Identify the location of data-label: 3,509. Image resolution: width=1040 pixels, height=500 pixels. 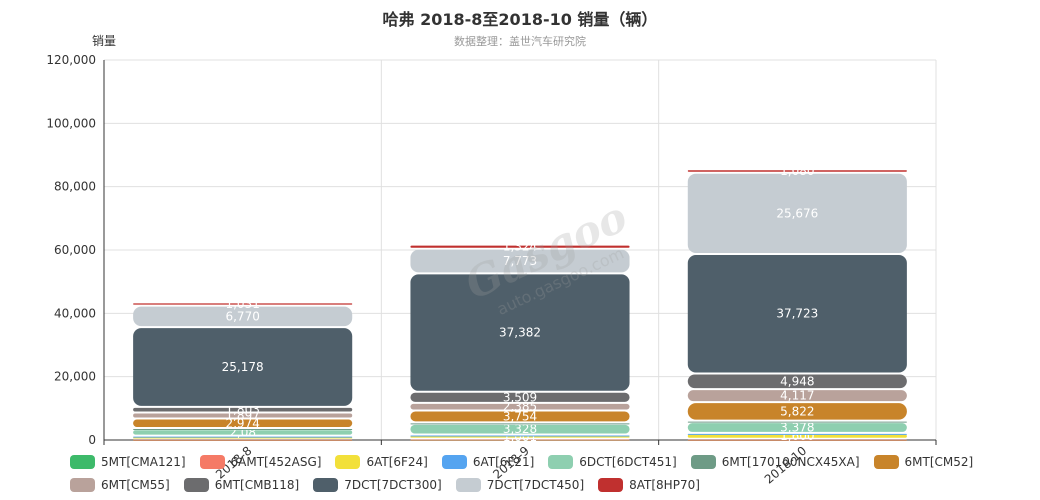
(520, 397).